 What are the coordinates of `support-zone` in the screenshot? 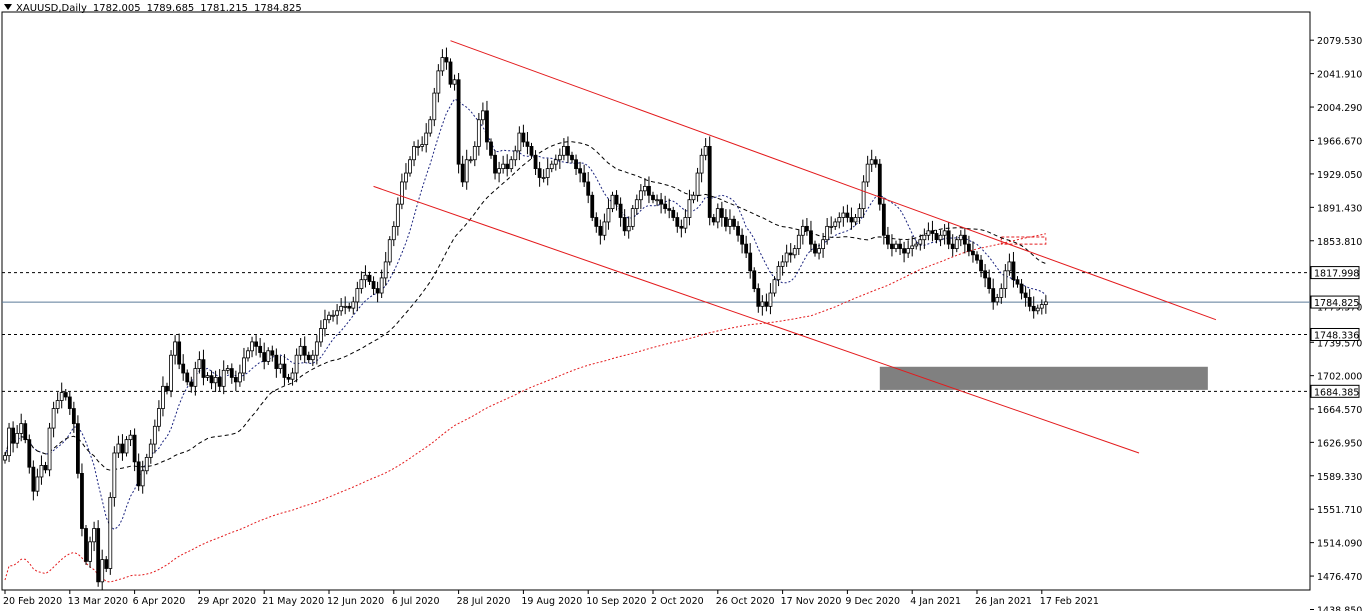 It's located at (1043, 378).